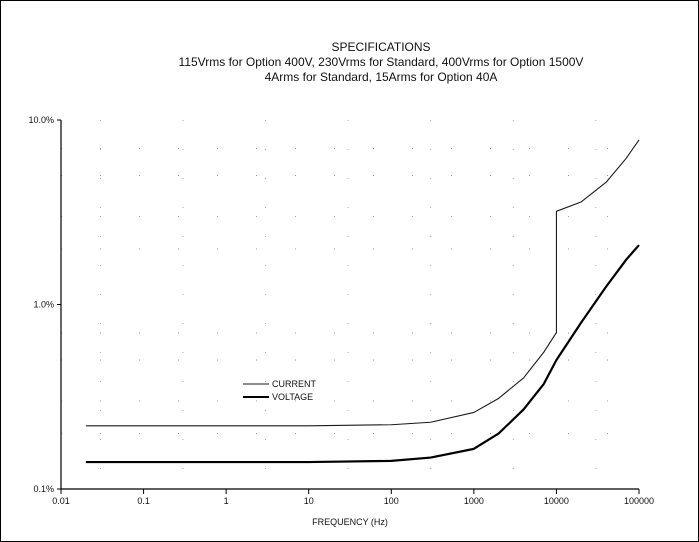 Image resolution: width=699 pixels, height=542 pixels. Describe the element at coordinates (353, 501) in the screenshot. I see `x-tick-labels: 0.01 0.1 1 10 100 1000 10000 100000` at that location.